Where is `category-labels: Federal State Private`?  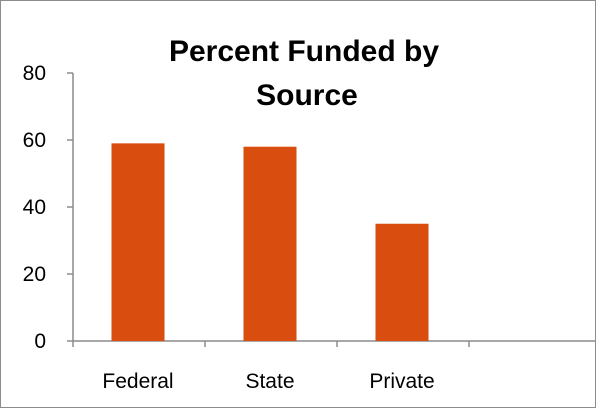
category-labels: Federal State Private is located at coordinates (268, 381).